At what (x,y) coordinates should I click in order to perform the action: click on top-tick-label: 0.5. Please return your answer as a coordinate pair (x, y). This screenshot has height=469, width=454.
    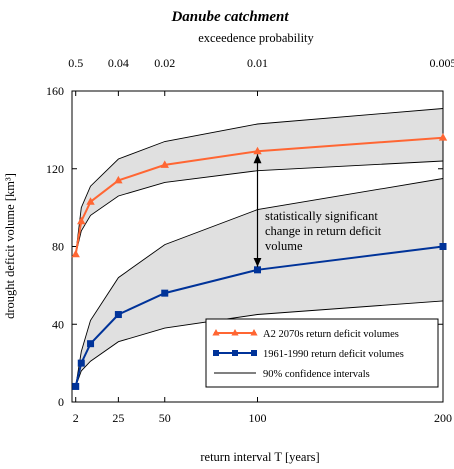
    Looking at the image, I should click on (75, 63).